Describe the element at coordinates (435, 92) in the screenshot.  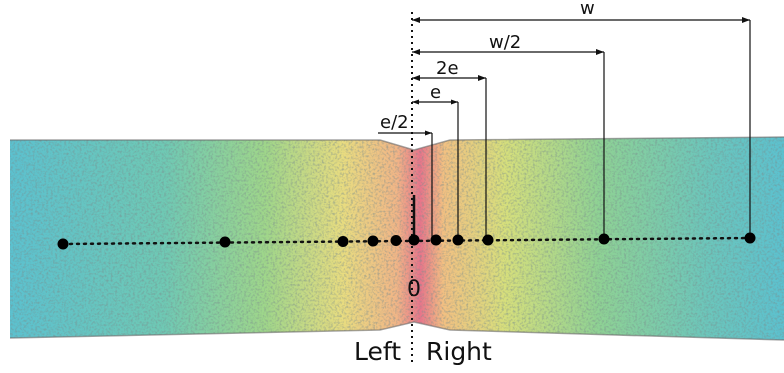
I see `label-e: e` at that location.